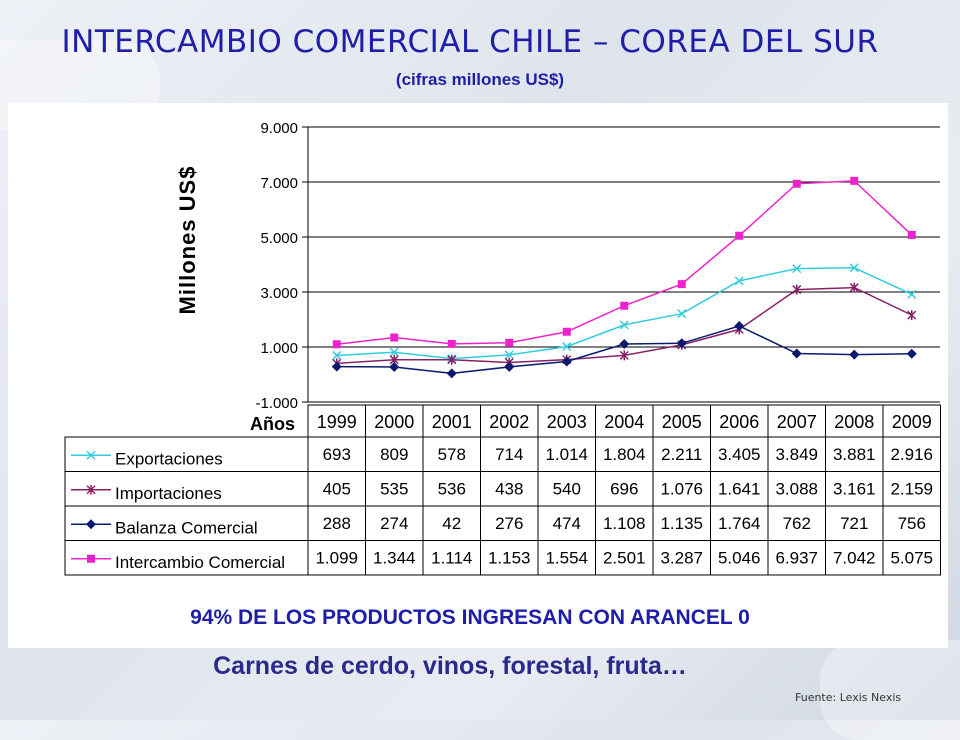 This screenshot has width=960, height=740. What do you see at coordinates (739, 523) in the screenshot?
I see `data-label: 1.764` at bounding box center [739, 523].